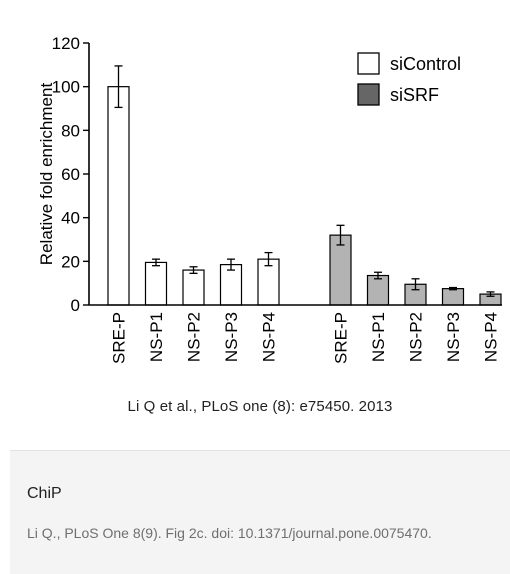 The image size is (510, 574). I want to click on legend-swatch-sicontrol, so click(368, 63).